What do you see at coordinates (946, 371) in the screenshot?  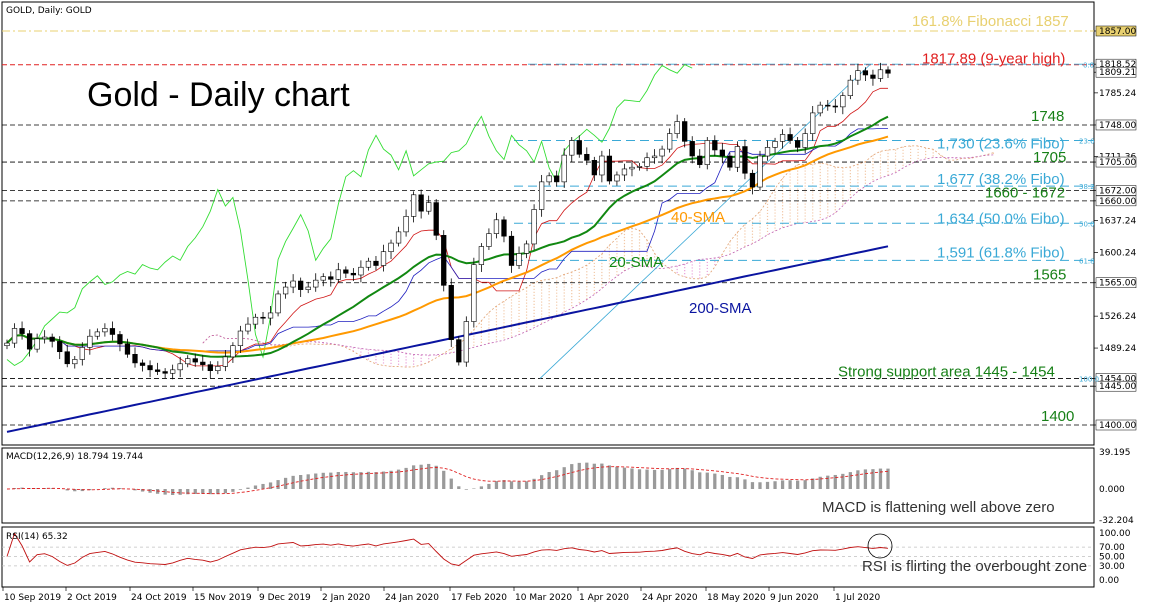 I see `level-label: Strong support area 1445 - 1454` at bounding box center [946, 371].